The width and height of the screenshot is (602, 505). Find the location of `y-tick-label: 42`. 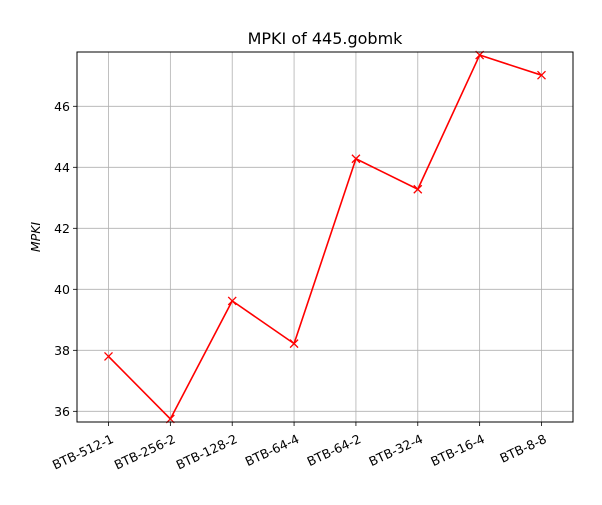

y-tick-label: 42 is located at coordinates (62, 228).